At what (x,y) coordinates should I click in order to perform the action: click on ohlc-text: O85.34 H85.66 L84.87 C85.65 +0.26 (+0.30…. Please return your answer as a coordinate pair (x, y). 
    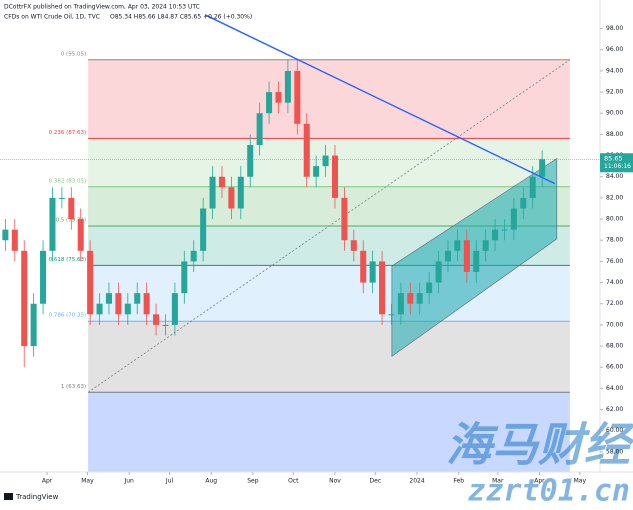
    Looking at the image, I should click on (181, 17).